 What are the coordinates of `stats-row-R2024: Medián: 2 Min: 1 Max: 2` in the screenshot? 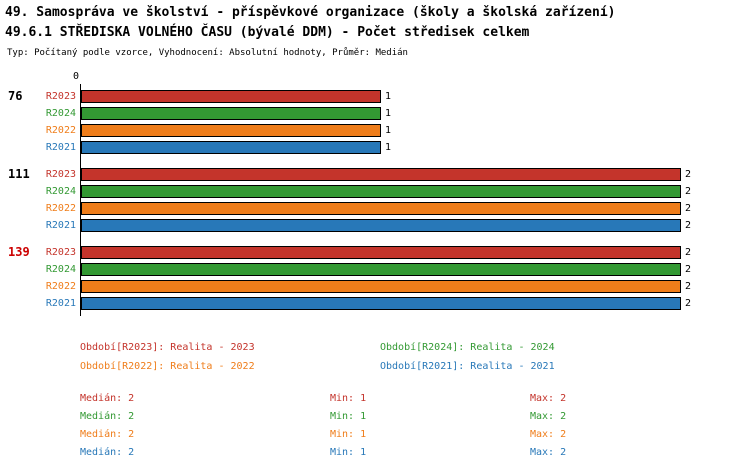 It's located at (400, 416).